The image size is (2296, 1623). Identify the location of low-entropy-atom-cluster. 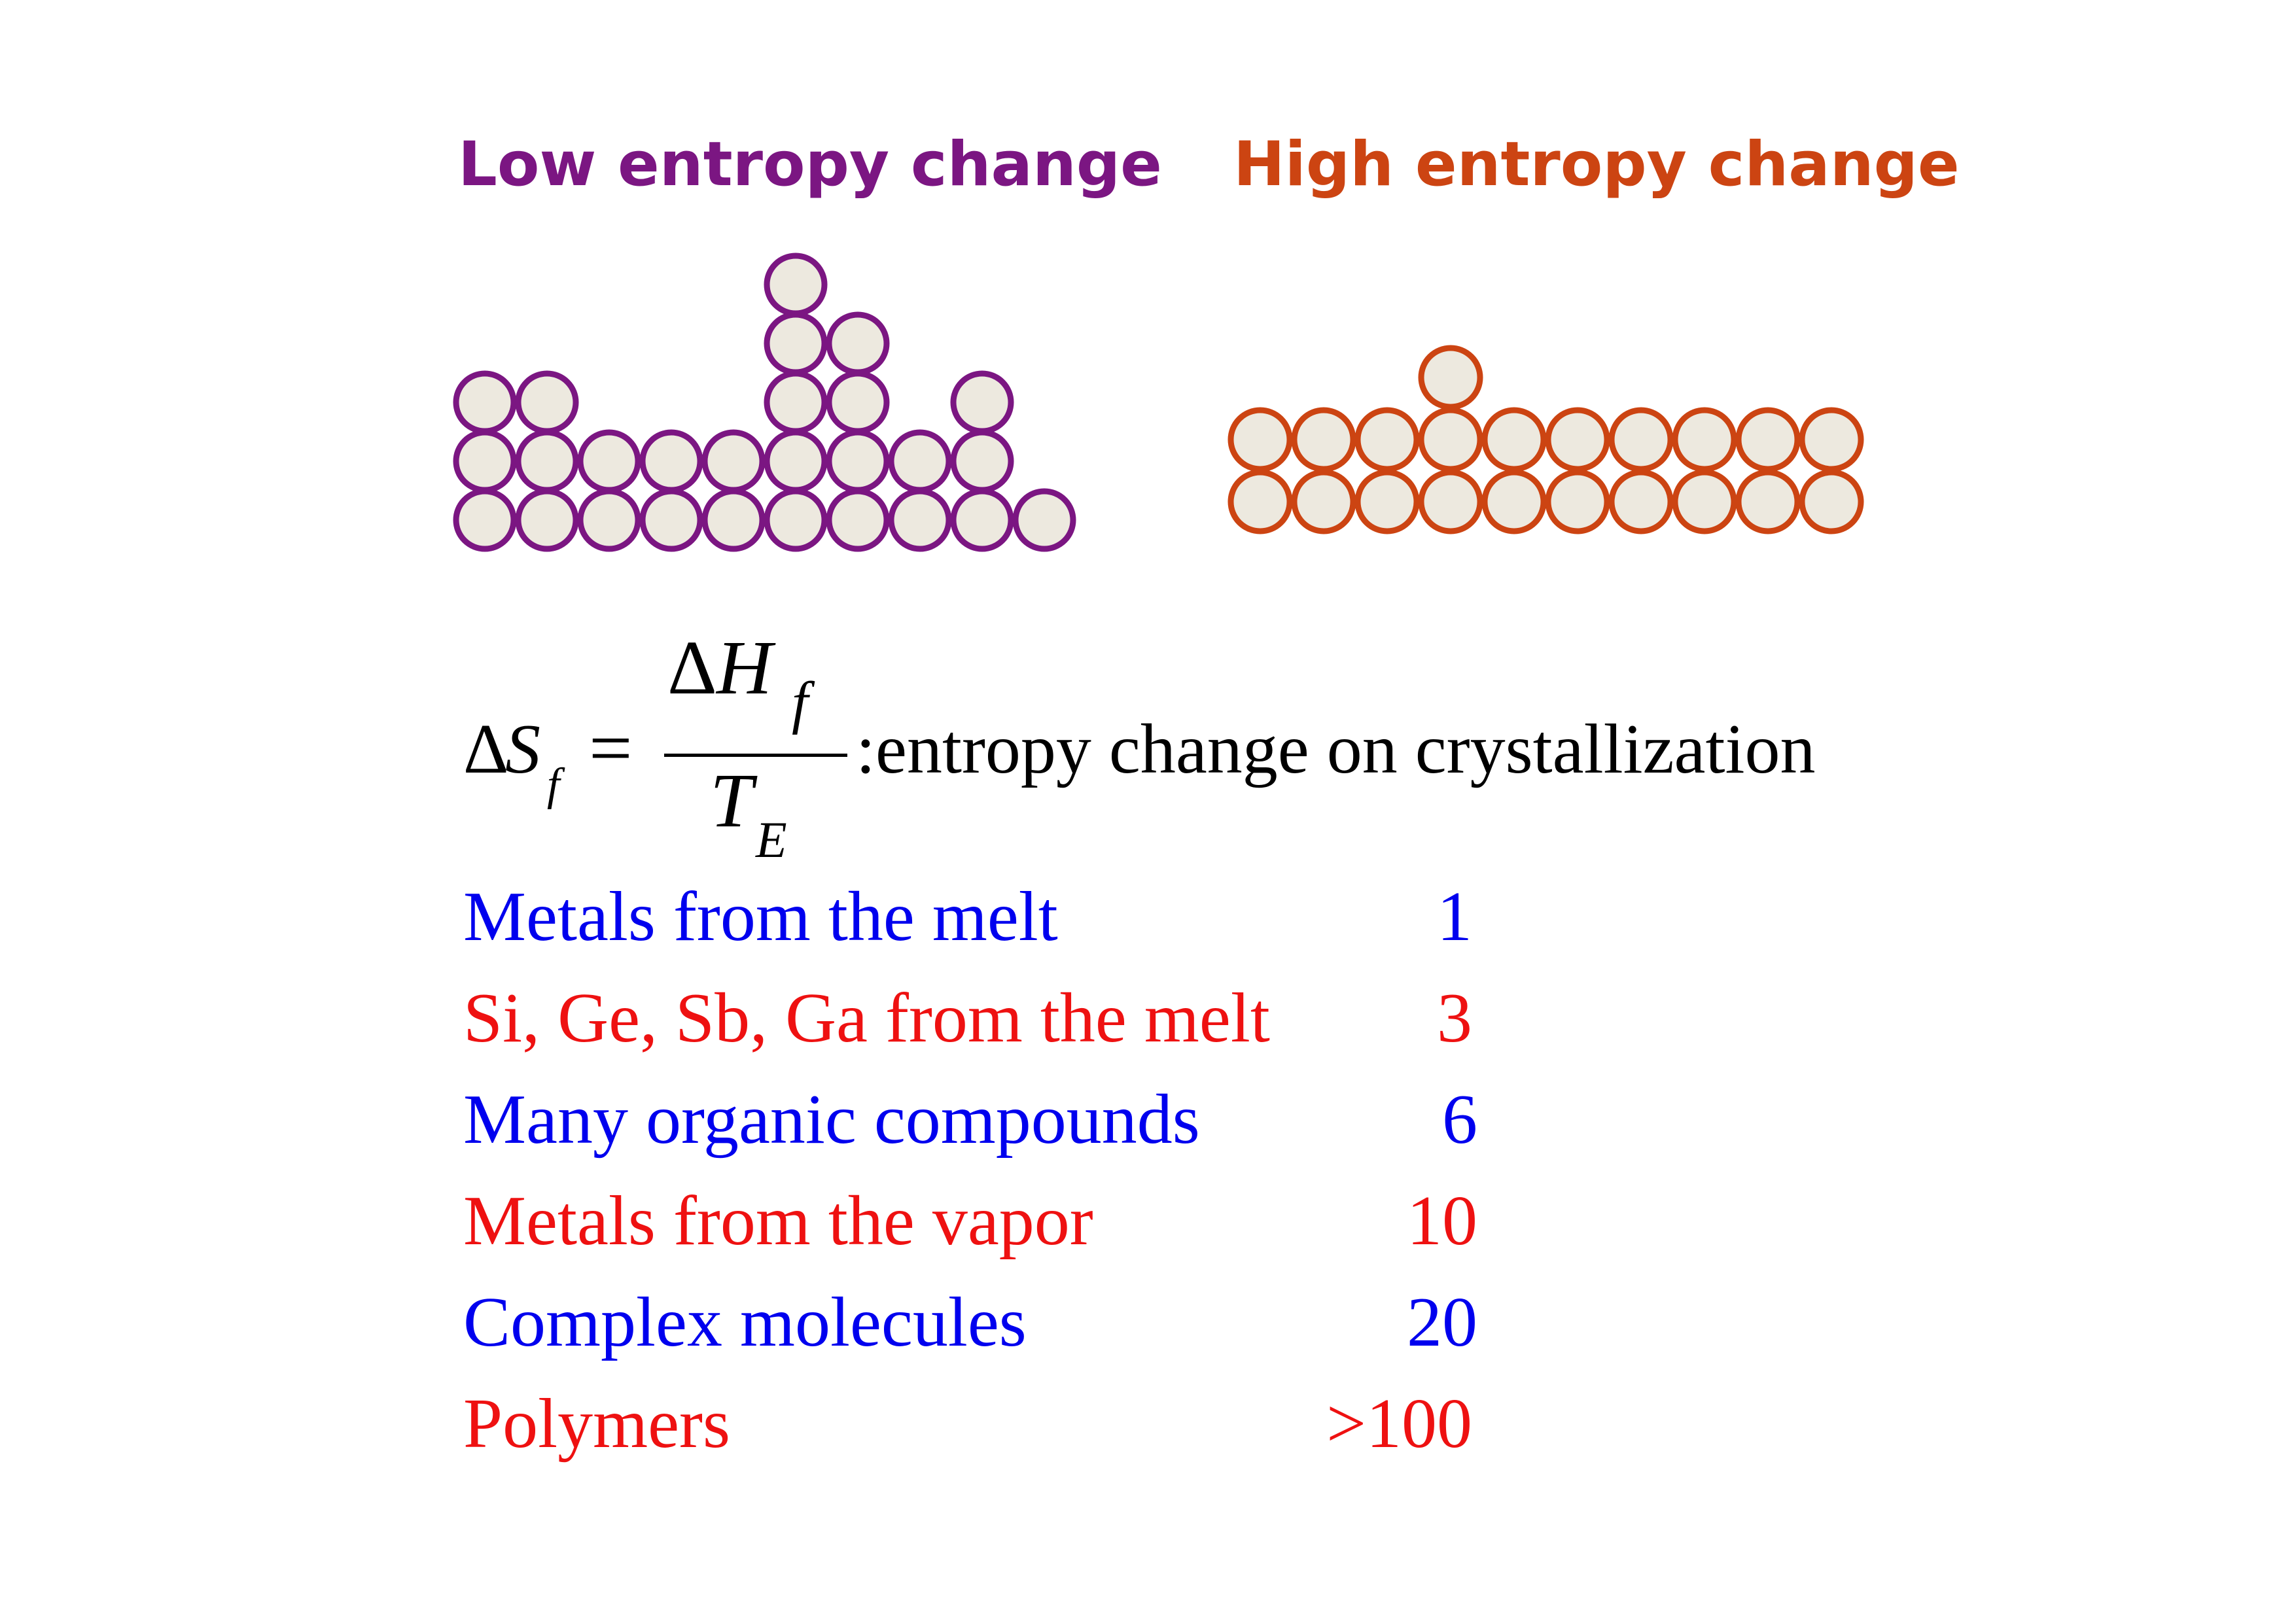
(764, 403).